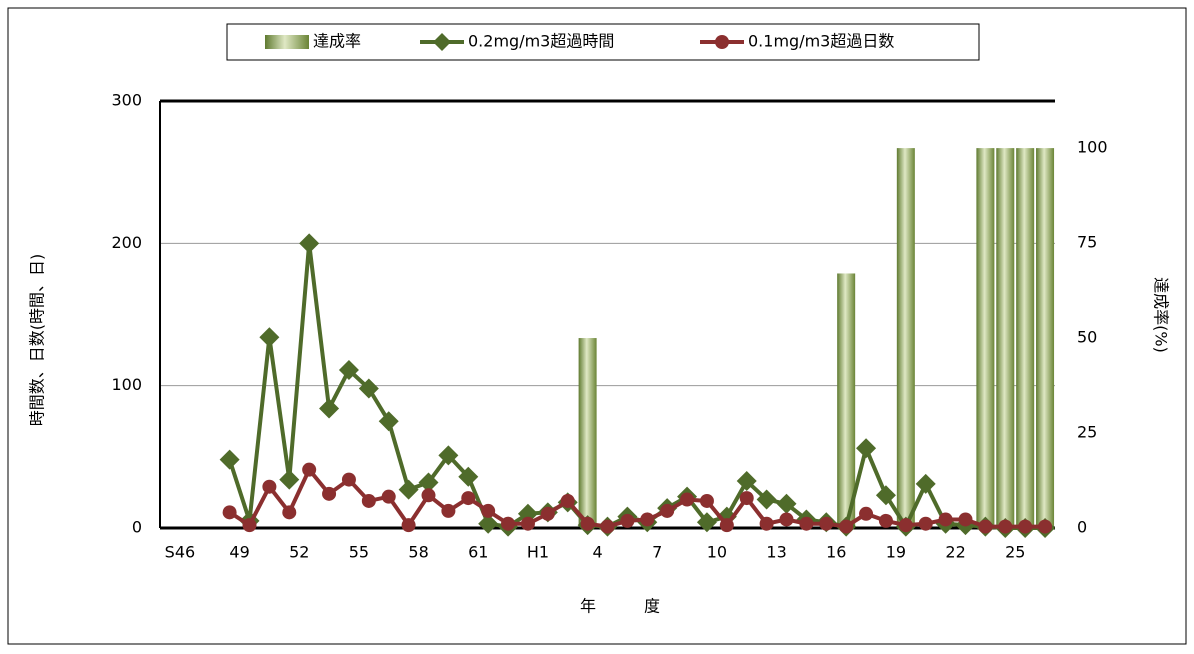 This screenshot has height=654, width=1194. Describe the element at coordinates (955, 552) in the screenshot. I see `x-tick-label: 22` at that location.